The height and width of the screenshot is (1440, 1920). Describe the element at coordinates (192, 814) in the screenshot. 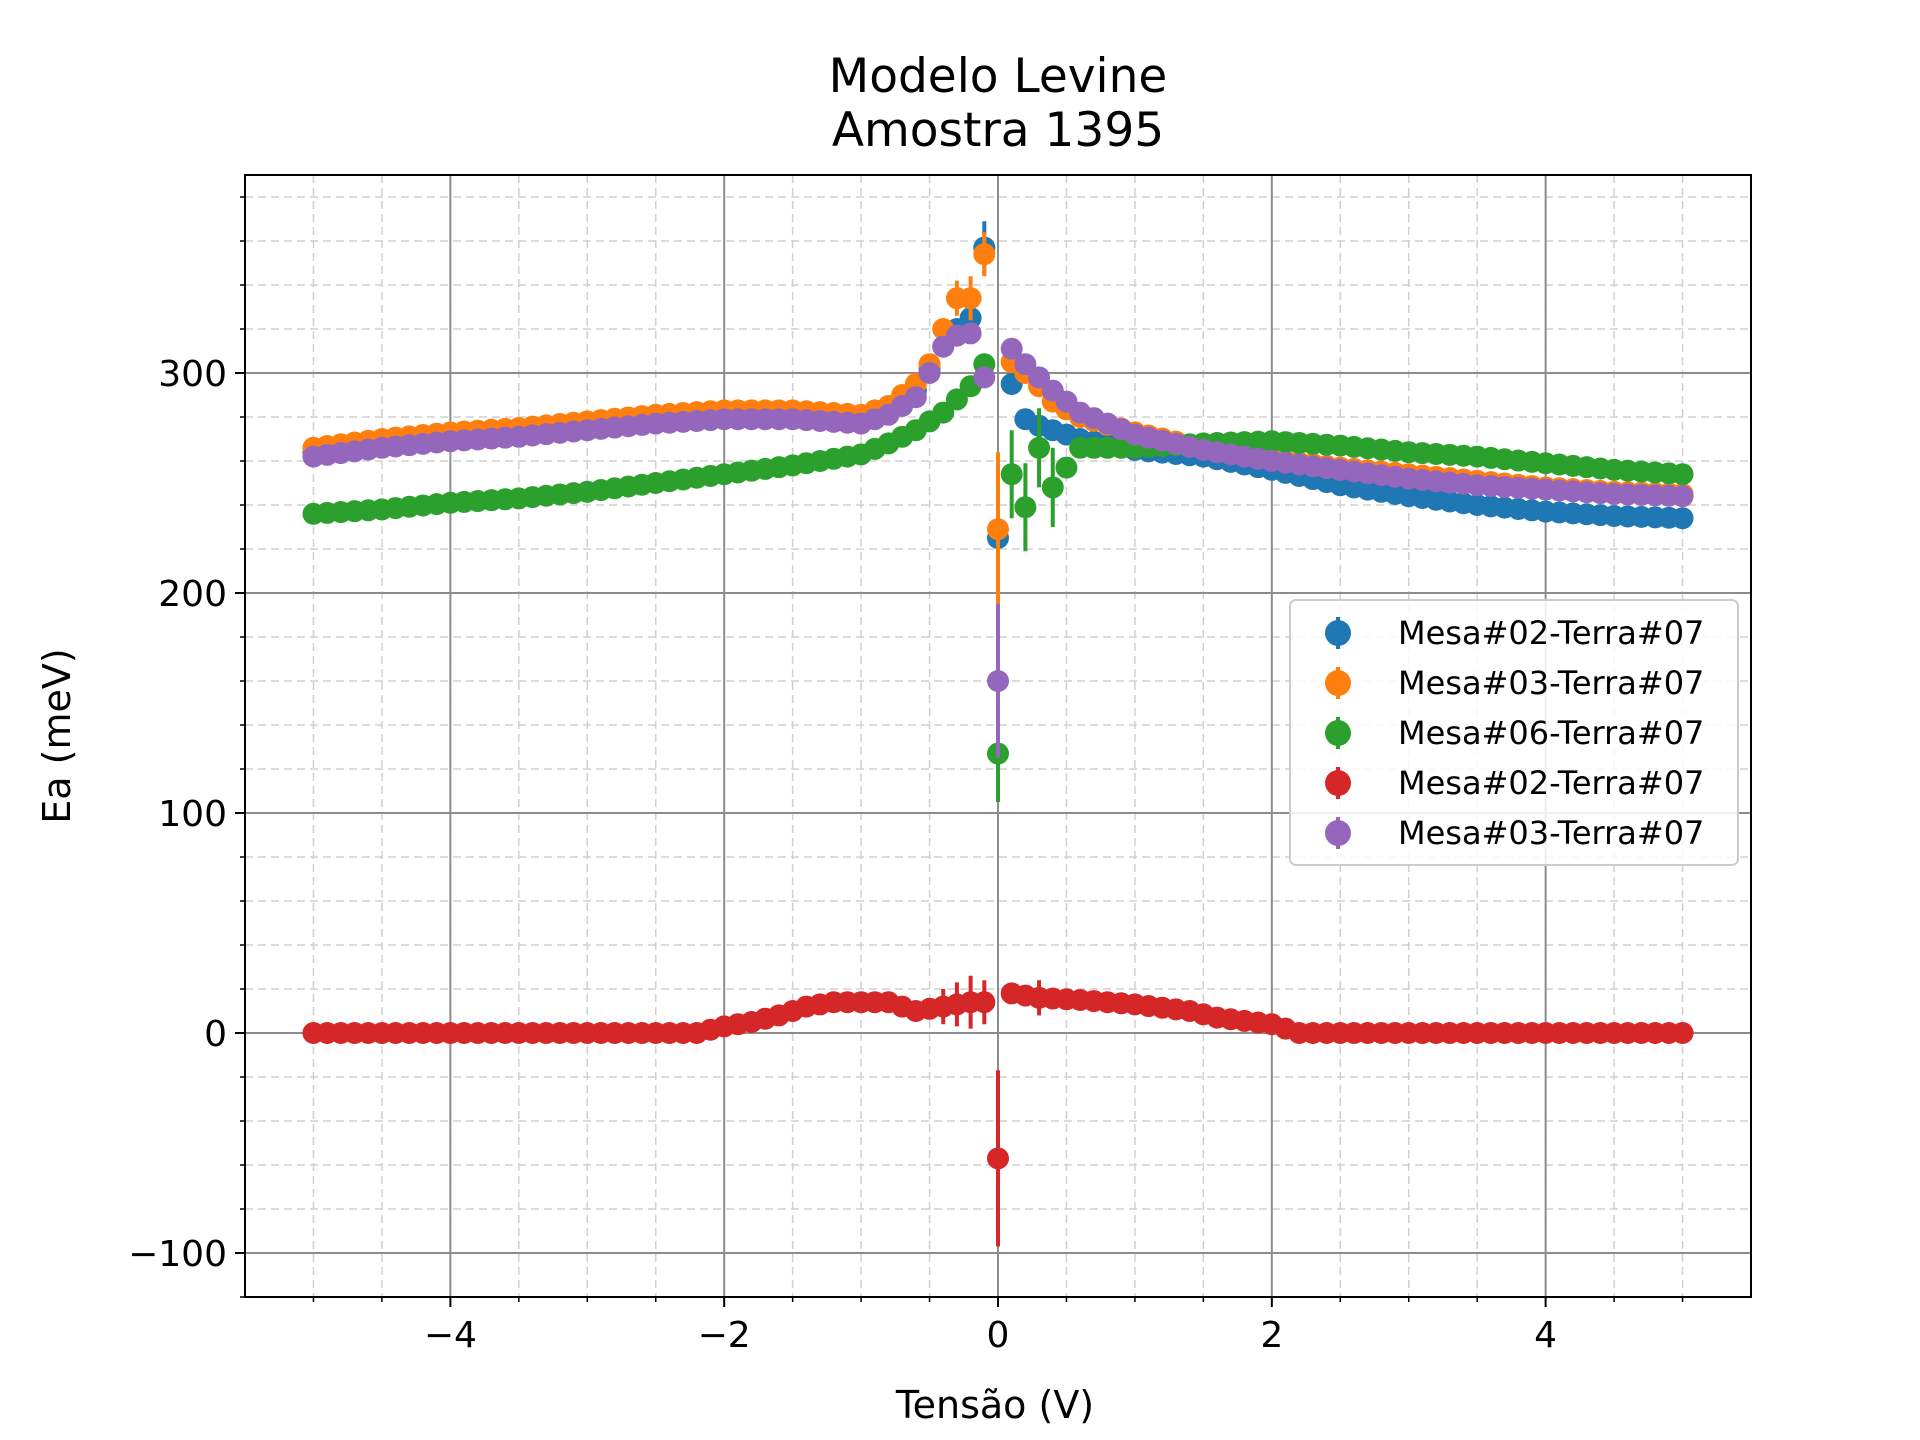

I see `y-tick-label: 100` at that location.